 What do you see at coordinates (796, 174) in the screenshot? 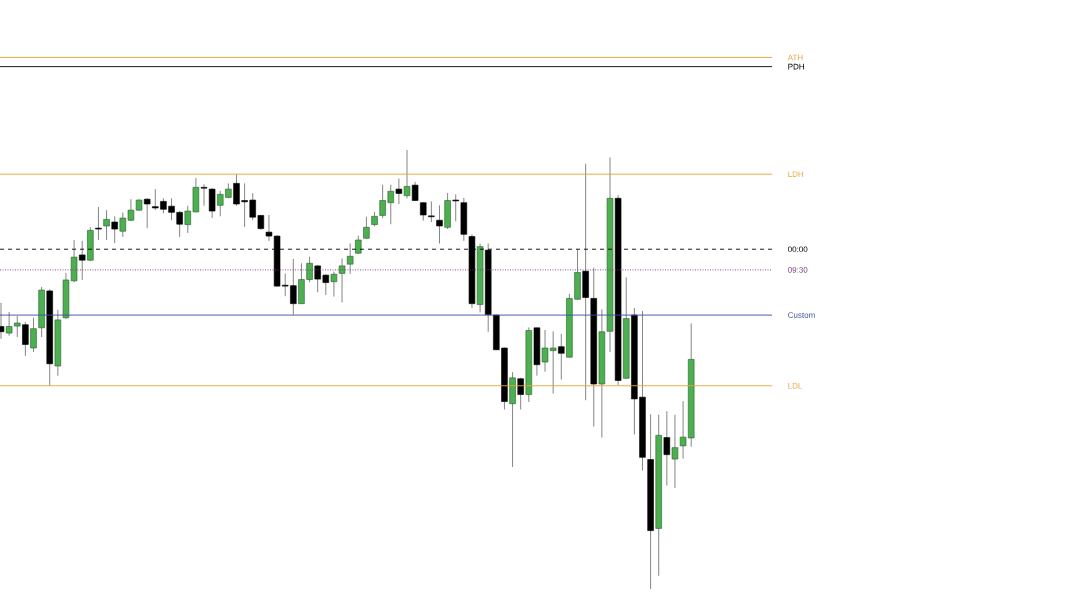
I see `ref-line-label: LDH` at bounding box center [796, 174].